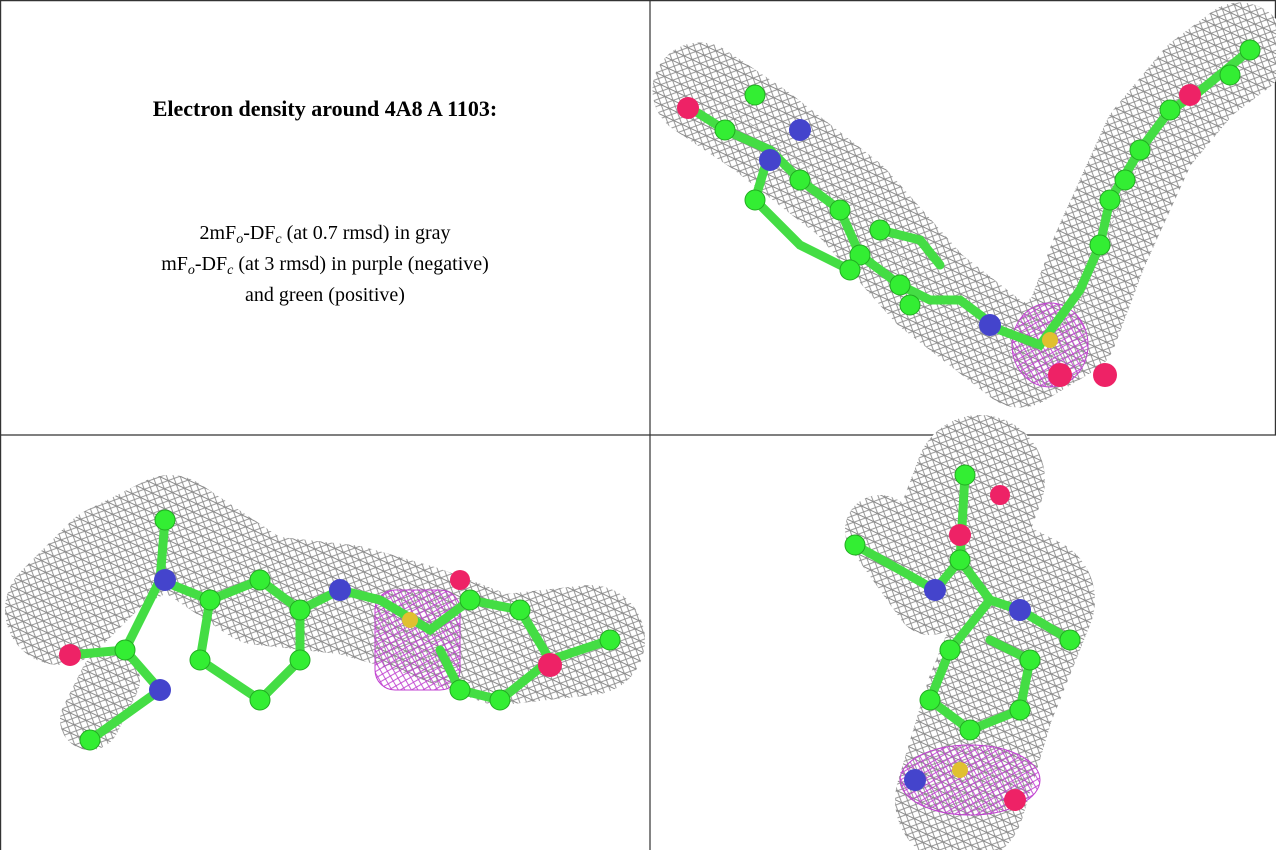 The width and height of the screenshot is (1276, 850). I want to click on text: (at 0.7 rmsd) in gray, so click(366, 233).